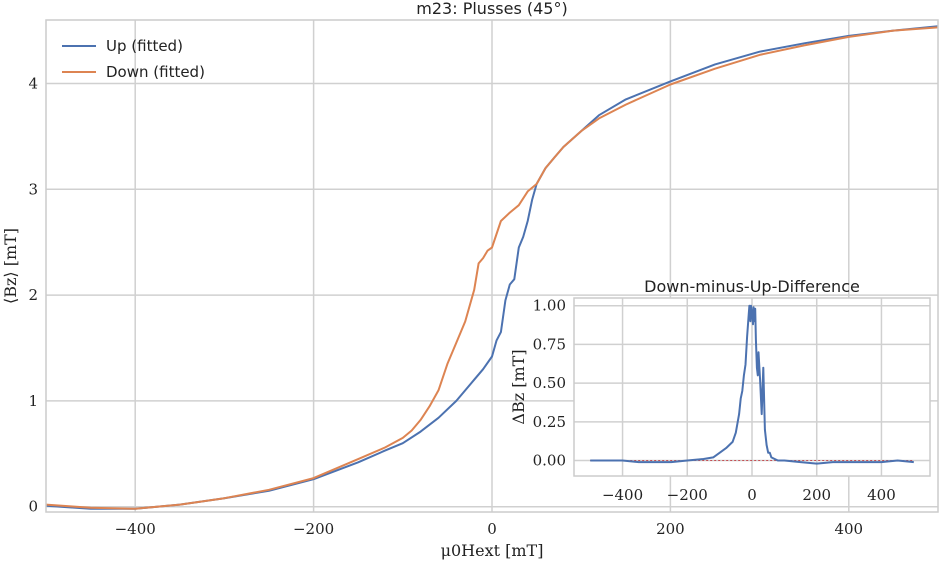  I want to click on y-tick-label: 0.00, so click(549, 461).